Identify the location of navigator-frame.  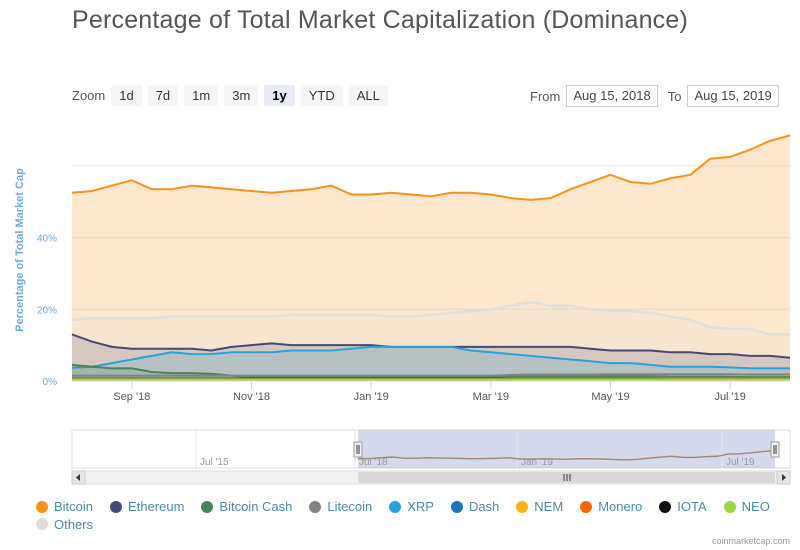
(431, 449).